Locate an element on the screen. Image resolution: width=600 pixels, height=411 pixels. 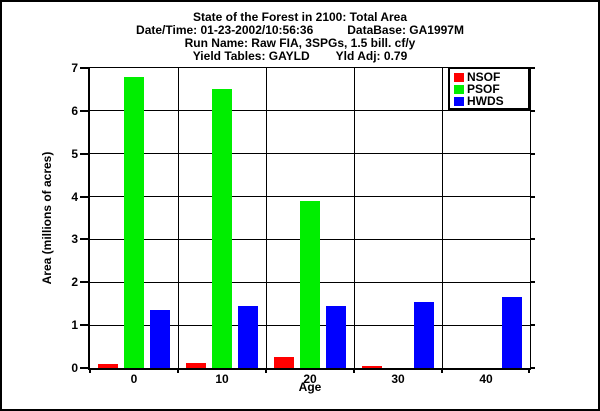
y-tick-label: 7 is located at coordinates (74, 68).